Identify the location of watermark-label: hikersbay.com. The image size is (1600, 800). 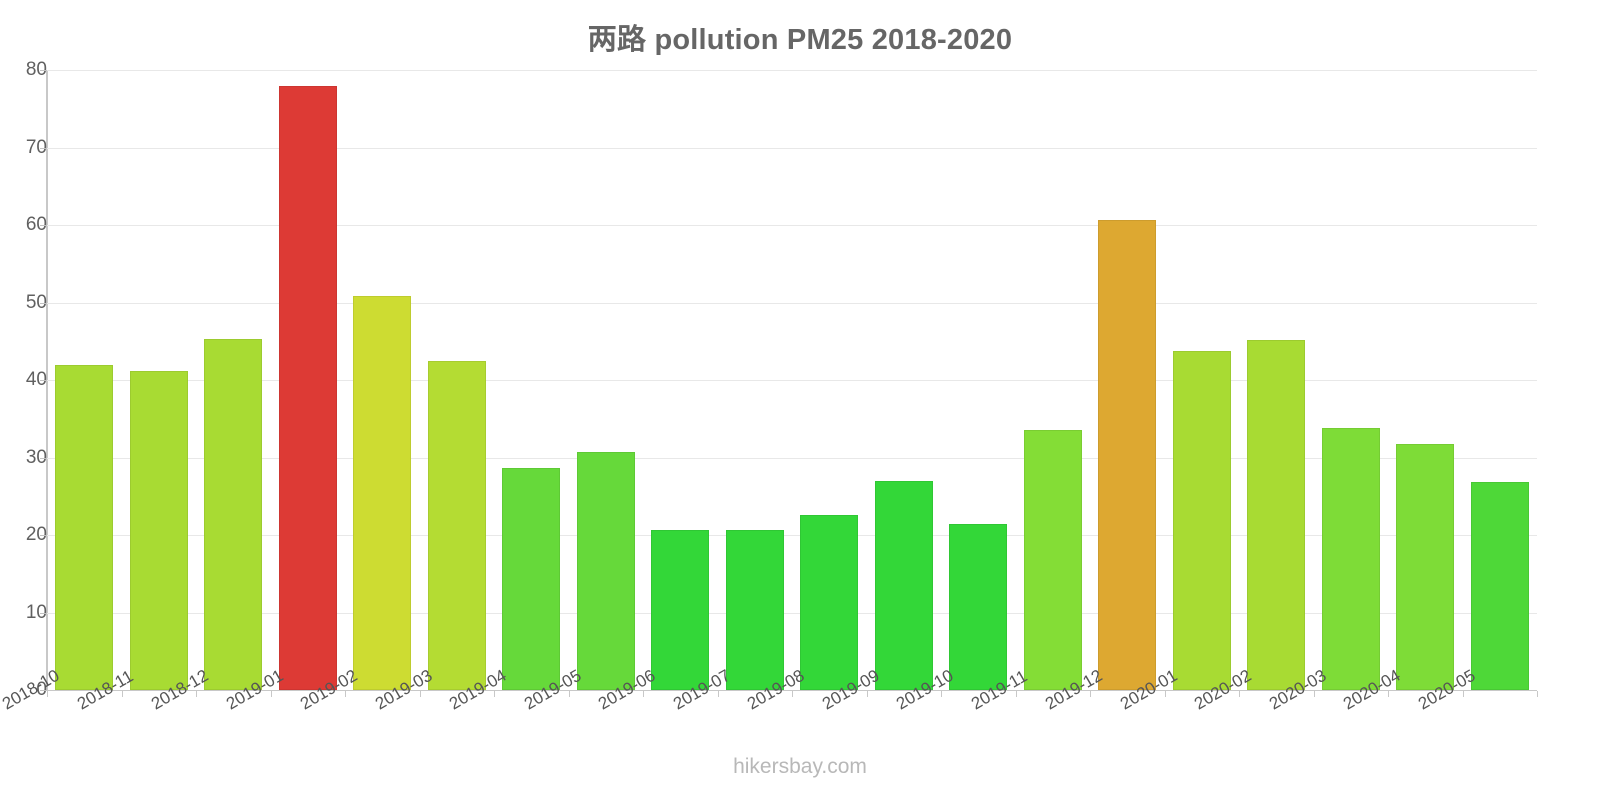
(800, 766).